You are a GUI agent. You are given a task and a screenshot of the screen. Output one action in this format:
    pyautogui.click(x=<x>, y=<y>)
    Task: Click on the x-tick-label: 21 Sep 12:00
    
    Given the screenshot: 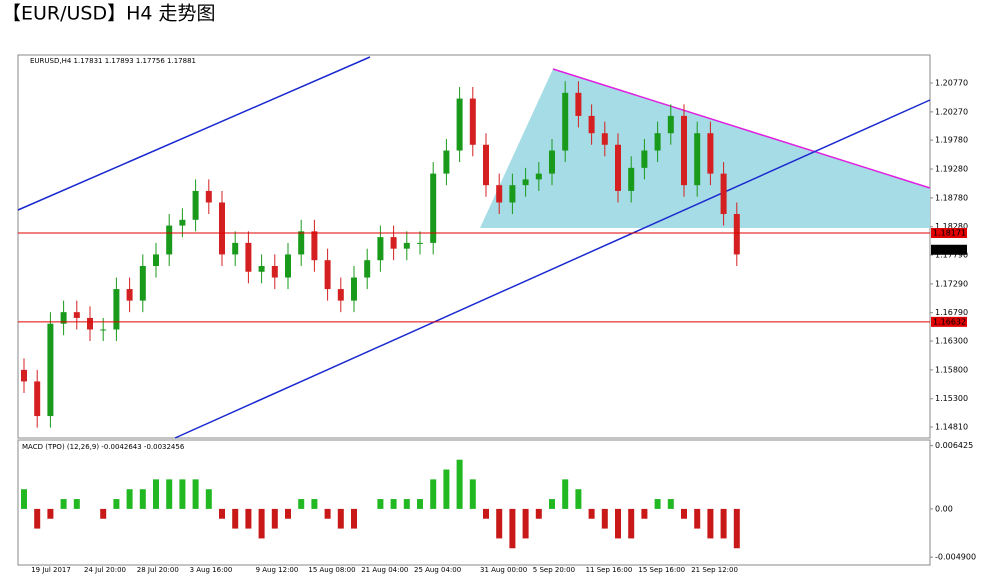 What is the action you would take?
    pyautogui.click(x=714, y=570)
    